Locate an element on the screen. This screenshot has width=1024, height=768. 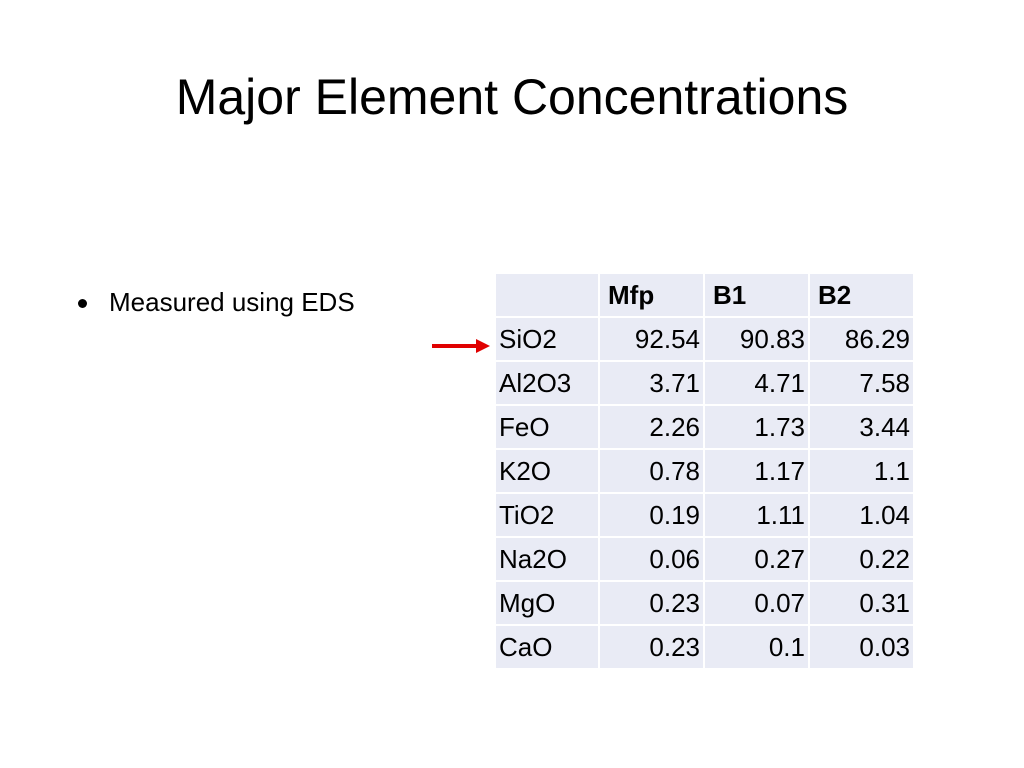
header-cell-b1: B1 is located at coordinates (756, 295).